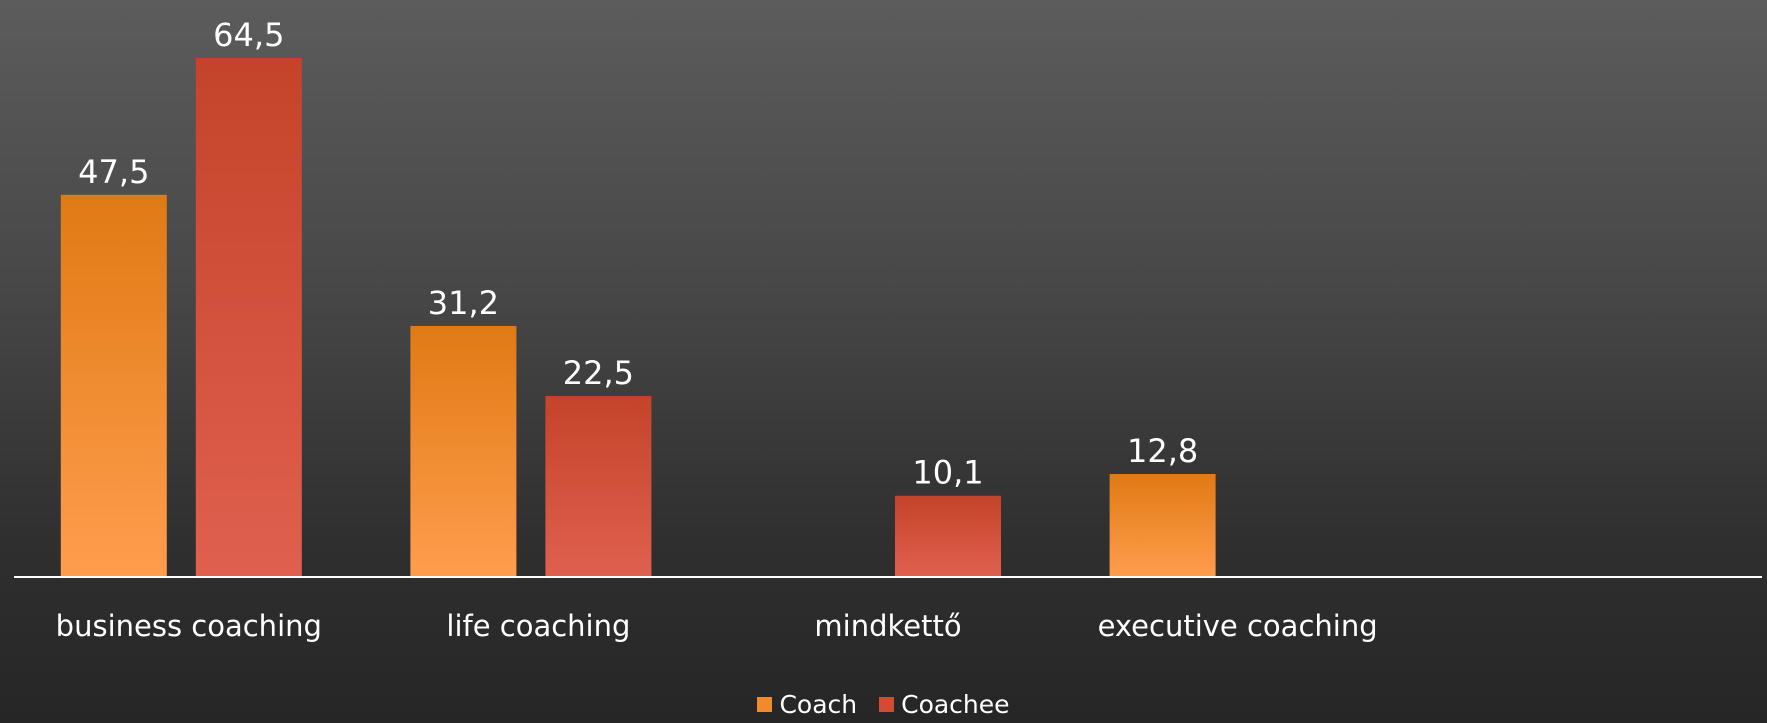 This screenshot has width=1767, height=723. I want to click on x-tick-label-2: mindkettő, so click(887, 626).